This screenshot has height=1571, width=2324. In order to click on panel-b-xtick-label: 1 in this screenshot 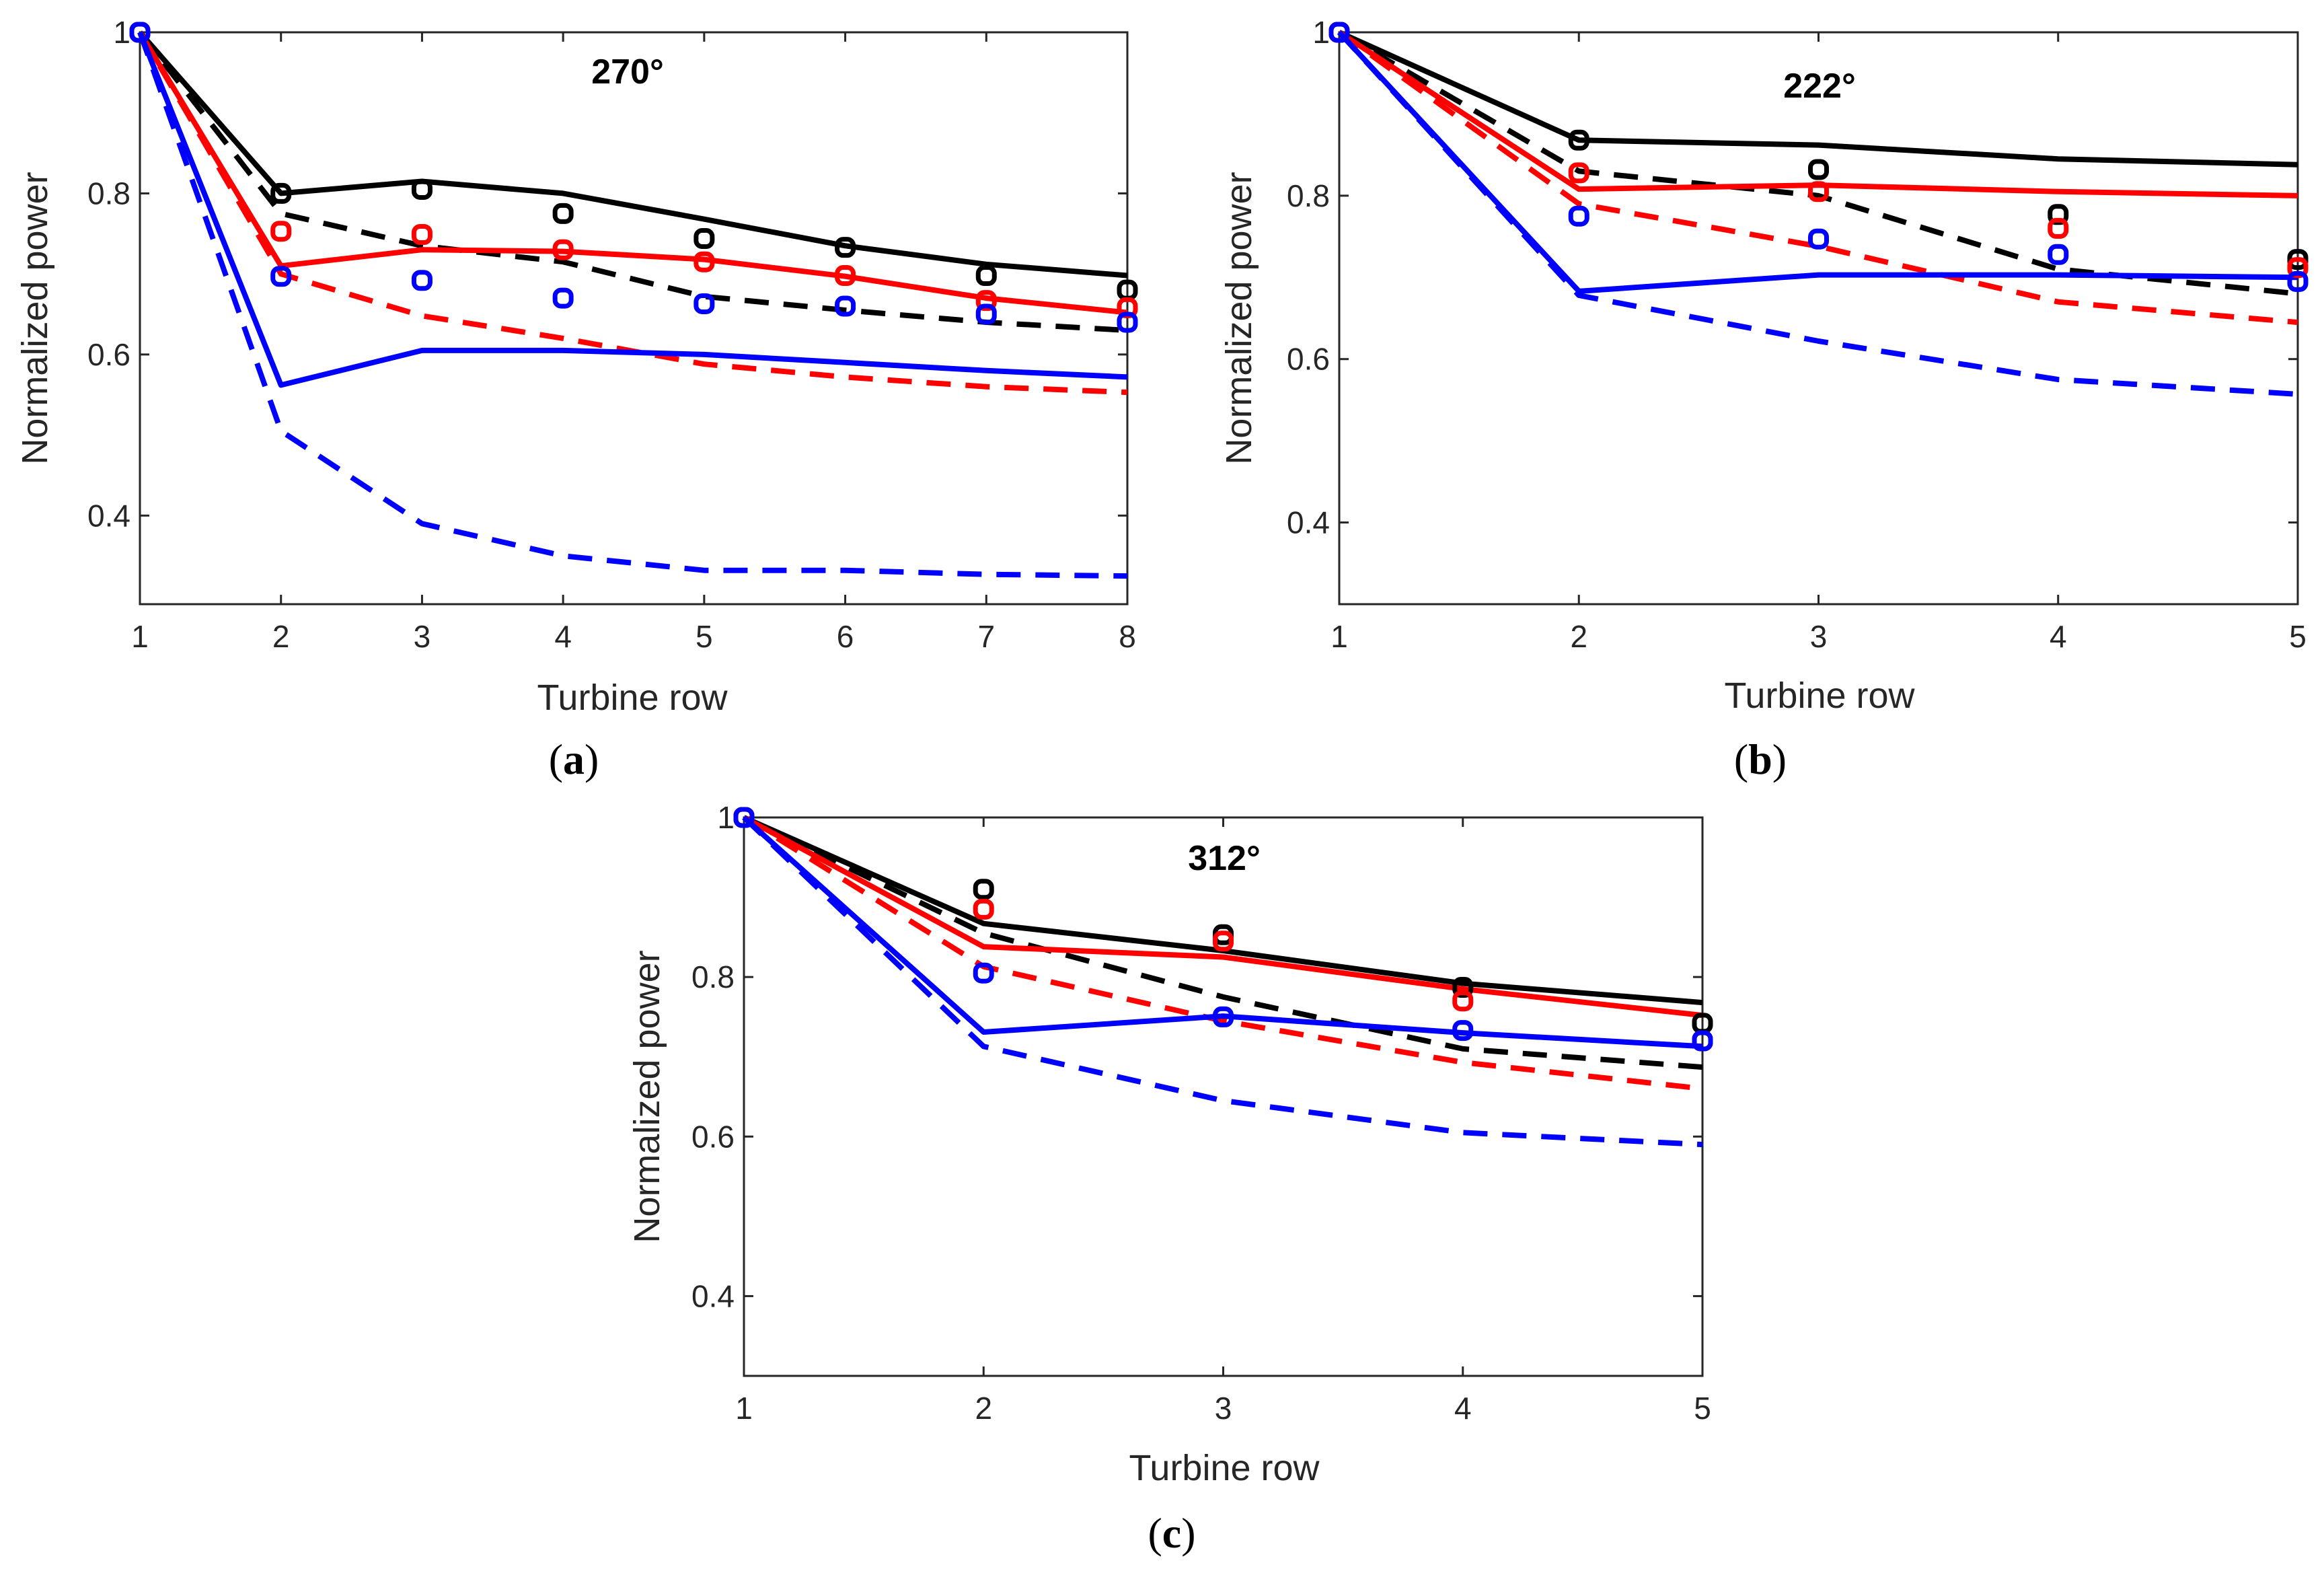, I will do `click(1339, 636)`.